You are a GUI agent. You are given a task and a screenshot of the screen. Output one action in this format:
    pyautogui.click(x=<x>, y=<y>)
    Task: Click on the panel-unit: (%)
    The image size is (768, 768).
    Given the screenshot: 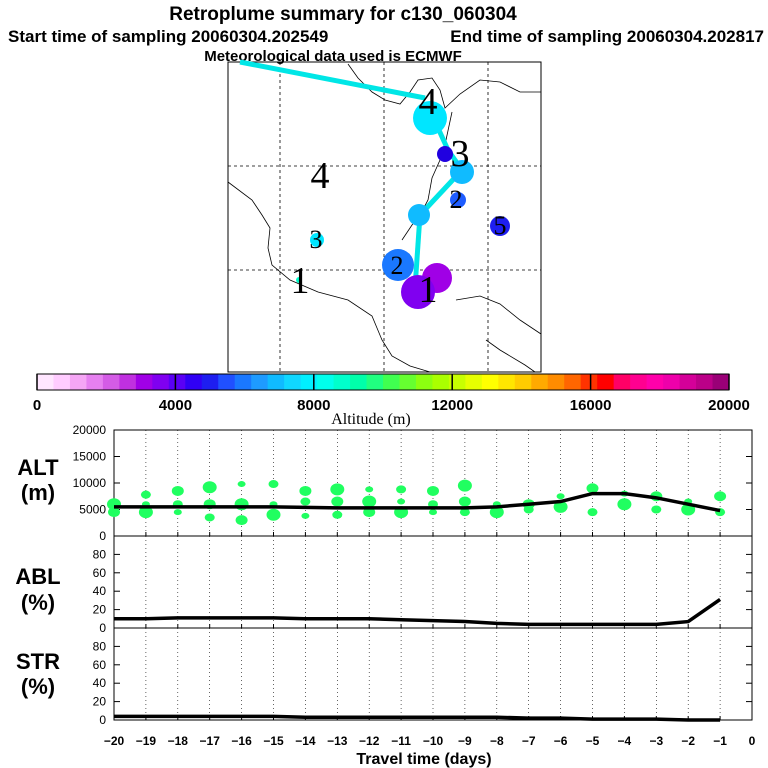 What is the action you would take?
    pyautogui.click(x=38, y=602)
    